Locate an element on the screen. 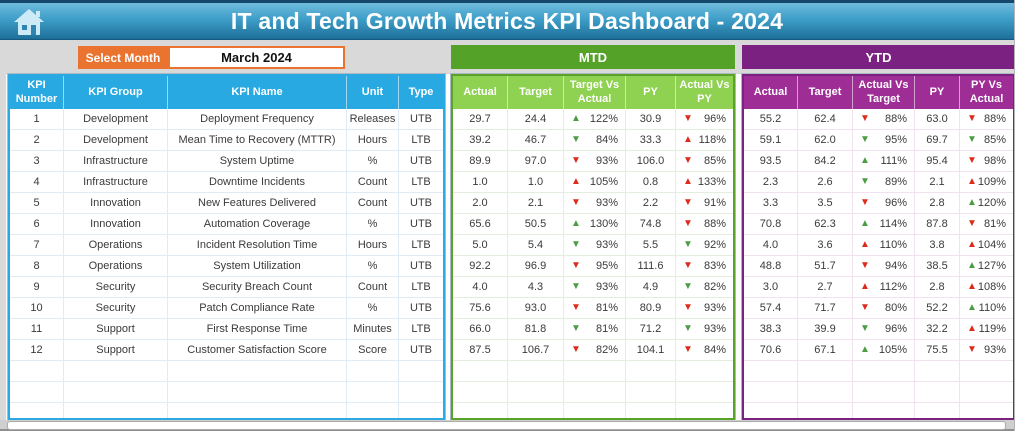 Image resolution: width=1024 pixels, height=431 pixels. mtd-target-cell: 5.4 is located at coordinates (536, 245).